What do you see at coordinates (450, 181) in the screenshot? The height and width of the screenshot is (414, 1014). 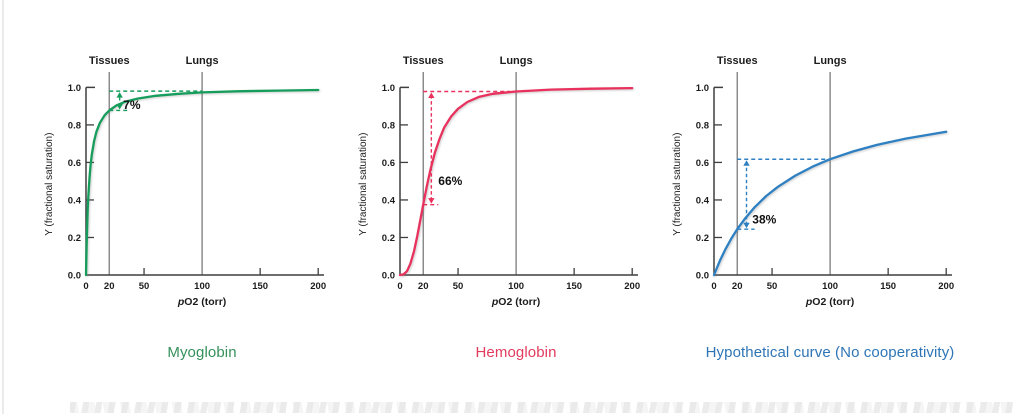 I see `delta-label: 66%` at bounding box center [450, 181].